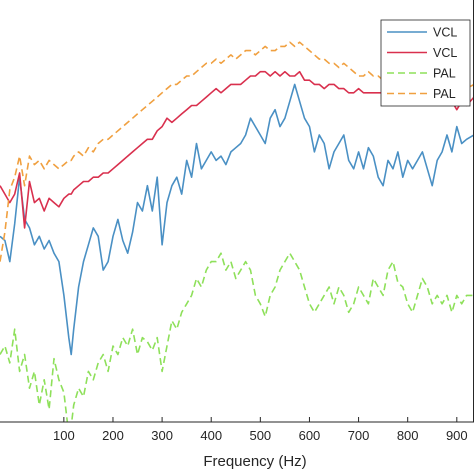  What do you see at coordinates (310, 435) in the screenshot?
I see `x-tick-label: 600` at bounding box center [310, 435].